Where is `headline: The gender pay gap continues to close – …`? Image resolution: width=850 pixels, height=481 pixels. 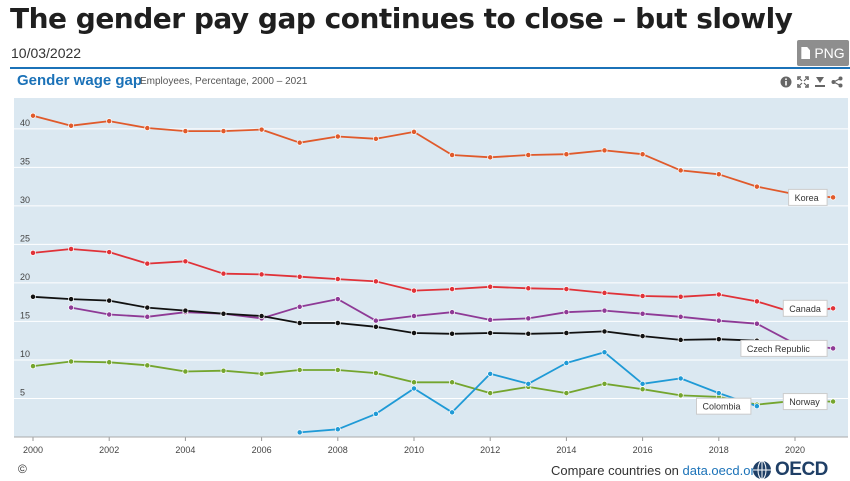 headline: The gender pay gap continues to close – … is located at coordinates (401, 18).